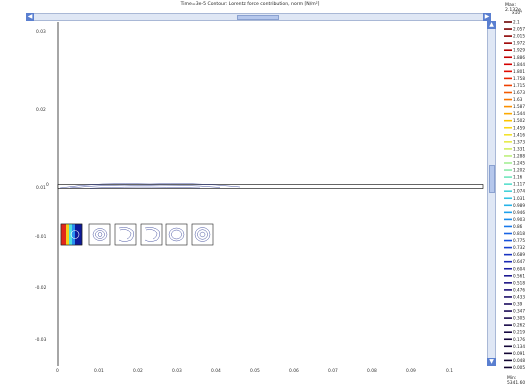 This screenshot has height=386, width=530. I want to click on legend-value-label: 0.732, so click(519, 247).